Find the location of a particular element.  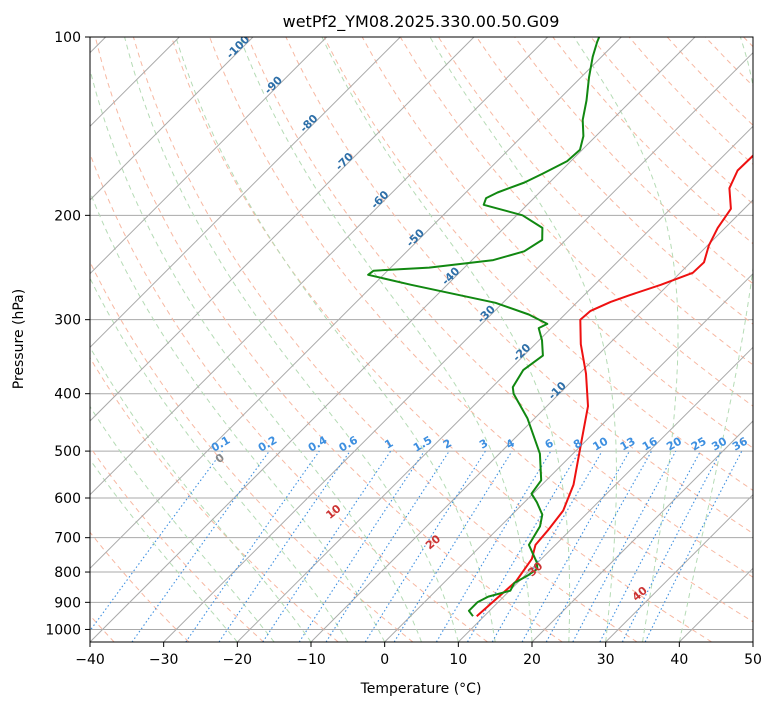

isotherm-label: -30 is located at coordinates (486, 314).